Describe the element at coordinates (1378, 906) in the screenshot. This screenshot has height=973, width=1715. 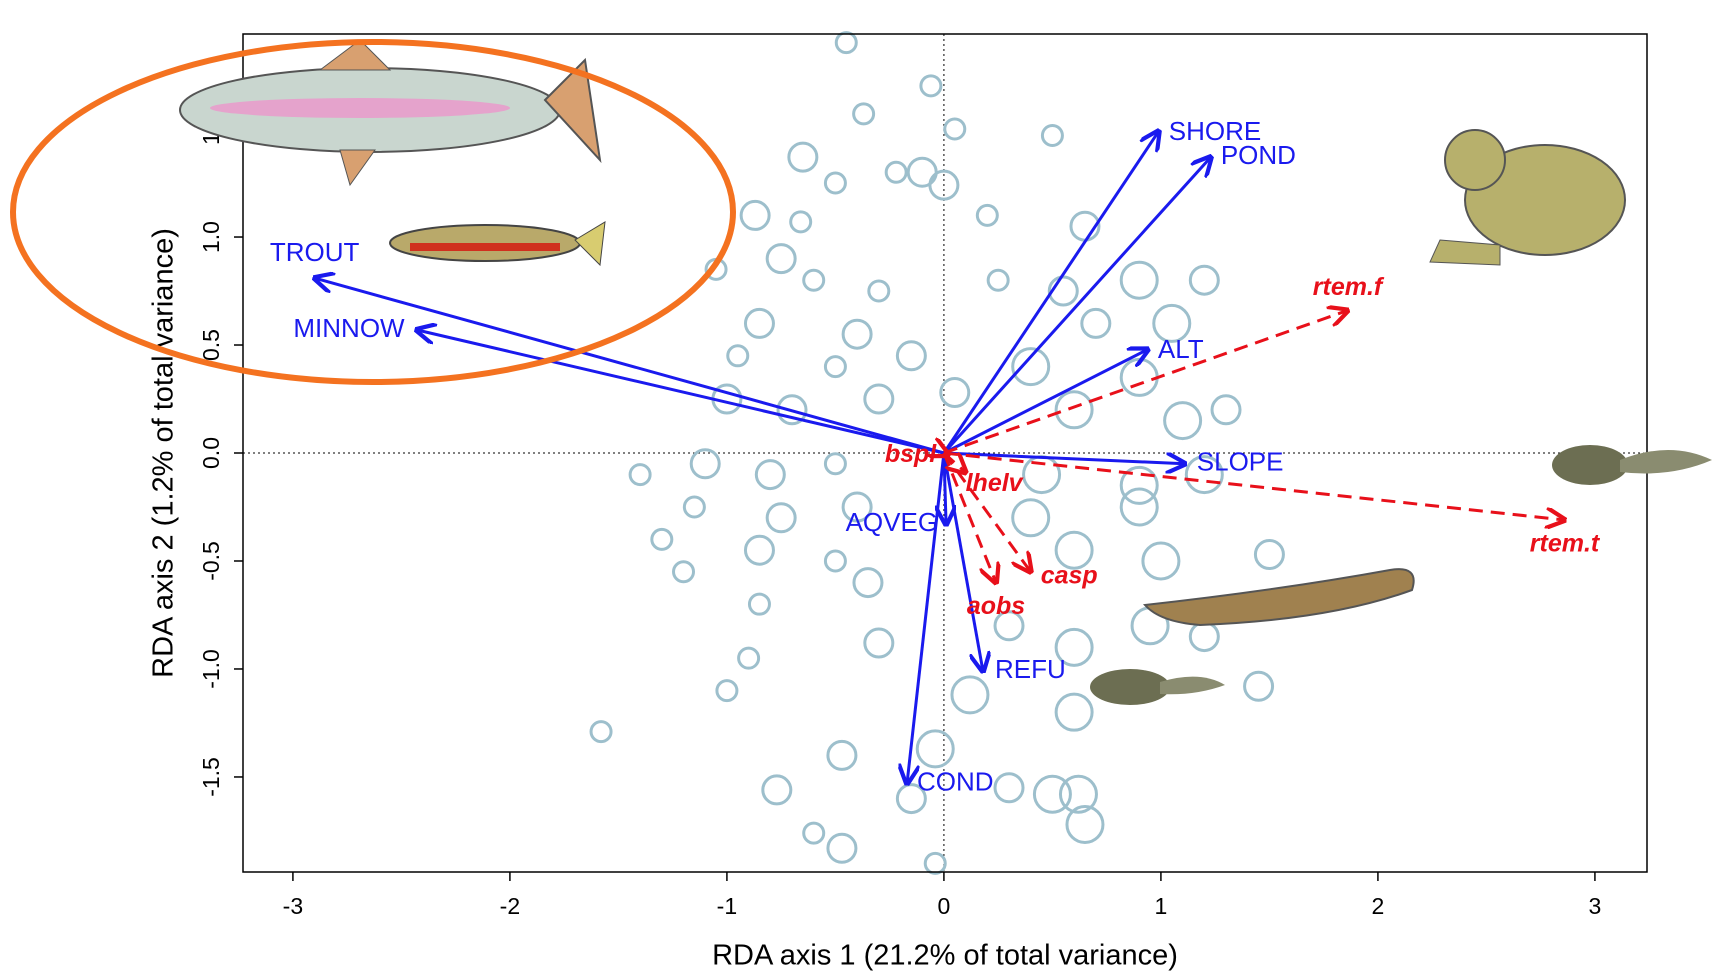
I see `x-tick-label: 2` at that location.